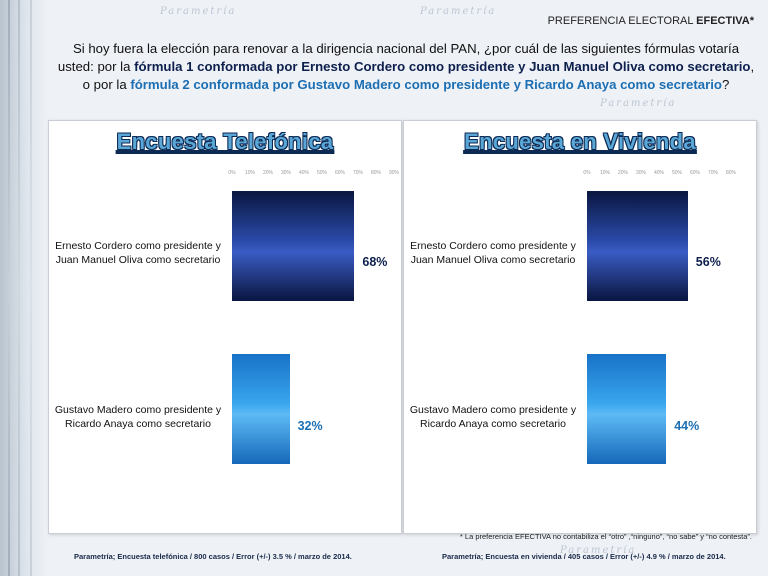  What do you see at coordinates (24, 288) in the screenshot?
I see `decorative-left-strip` at bounding box center [24, 288].